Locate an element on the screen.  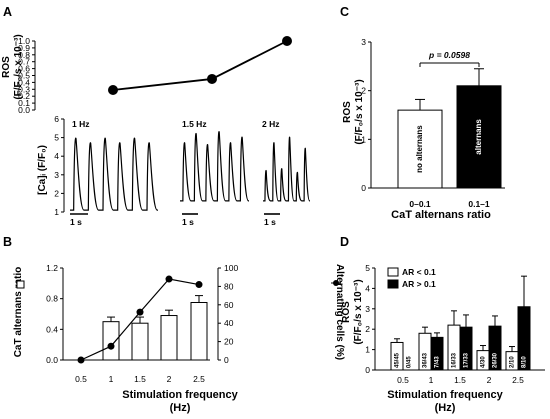
a-bottom-ylabel: [Ca]ᵢ (F/F₀) is located at coordinates (42, 170).